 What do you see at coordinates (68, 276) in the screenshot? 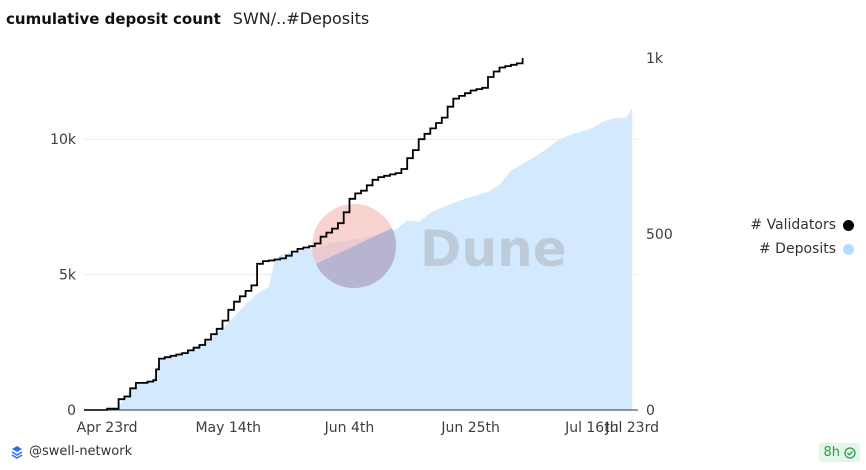
I see `left-tick-label: 5k` at bounding box center [68, 276].